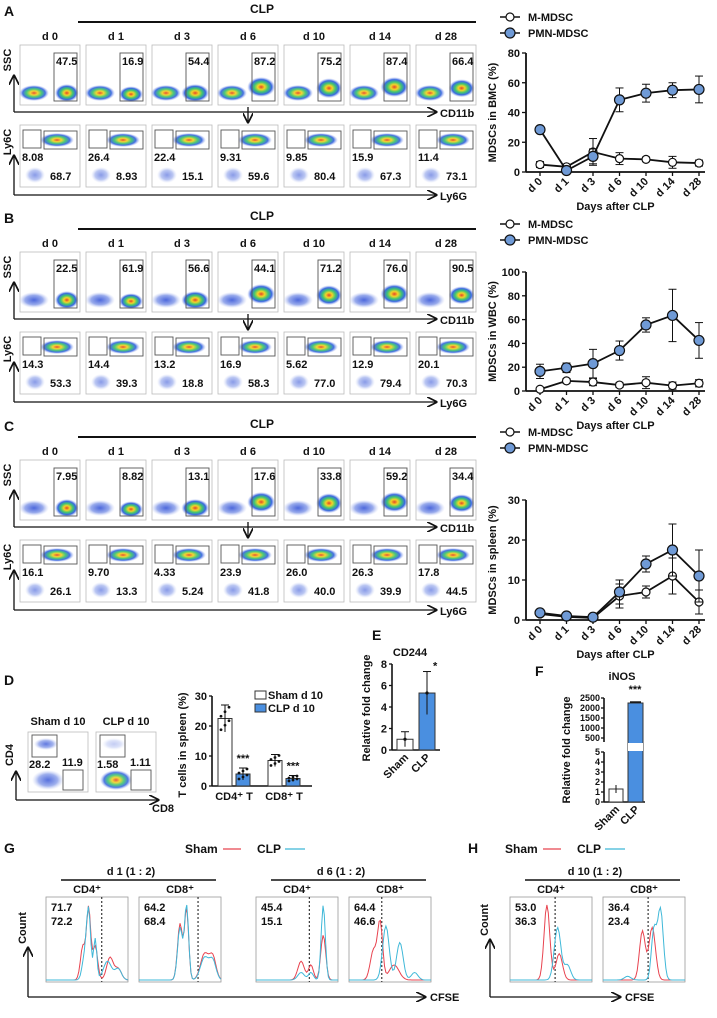  What do you see at coordinates (262, 216) in the screenshot?
I see `group-title: CLP` at bounding box center [262, 216].